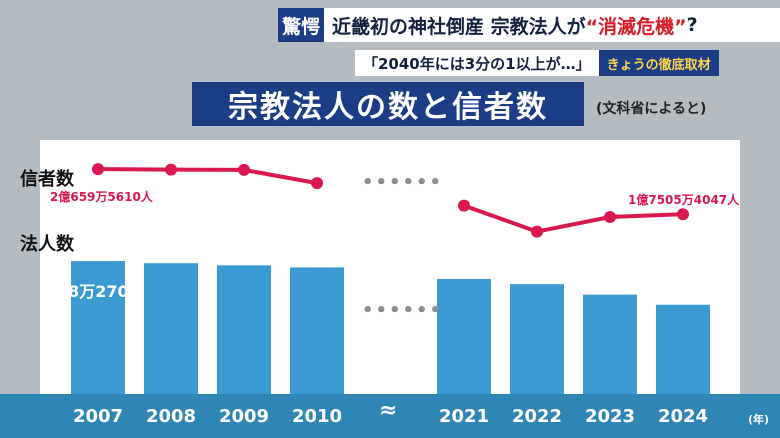 This screenshot has height=438, width=780. Describe the element at coordinates (98, 291) in the screenshot. I see `data-label-corps-first: 18万2709` at that location.